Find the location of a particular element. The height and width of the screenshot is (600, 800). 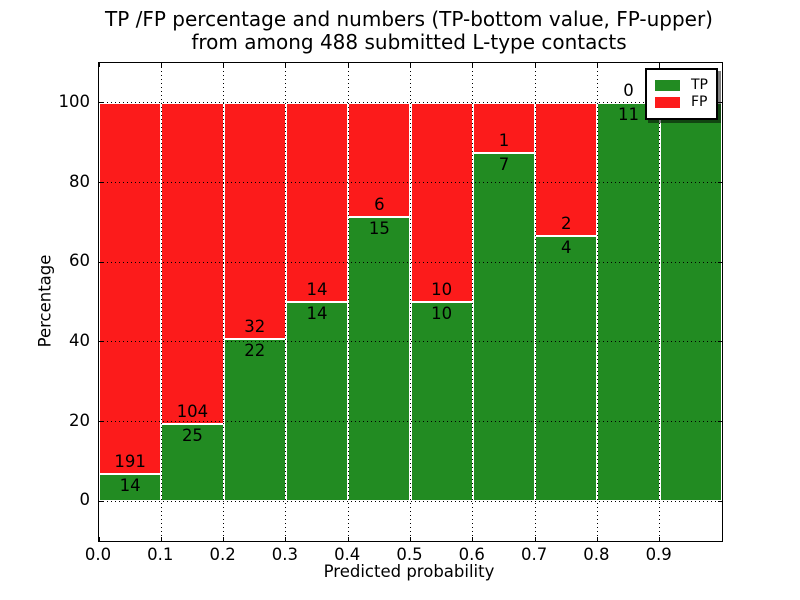

legend: TP FP is located at coordinates (681, 94).